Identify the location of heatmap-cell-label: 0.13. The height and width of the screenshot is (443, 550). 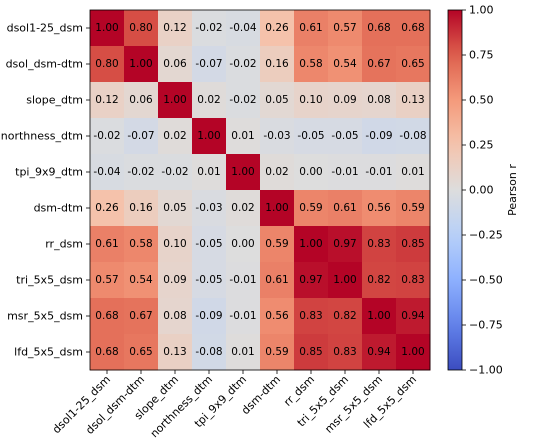
(174, 352).